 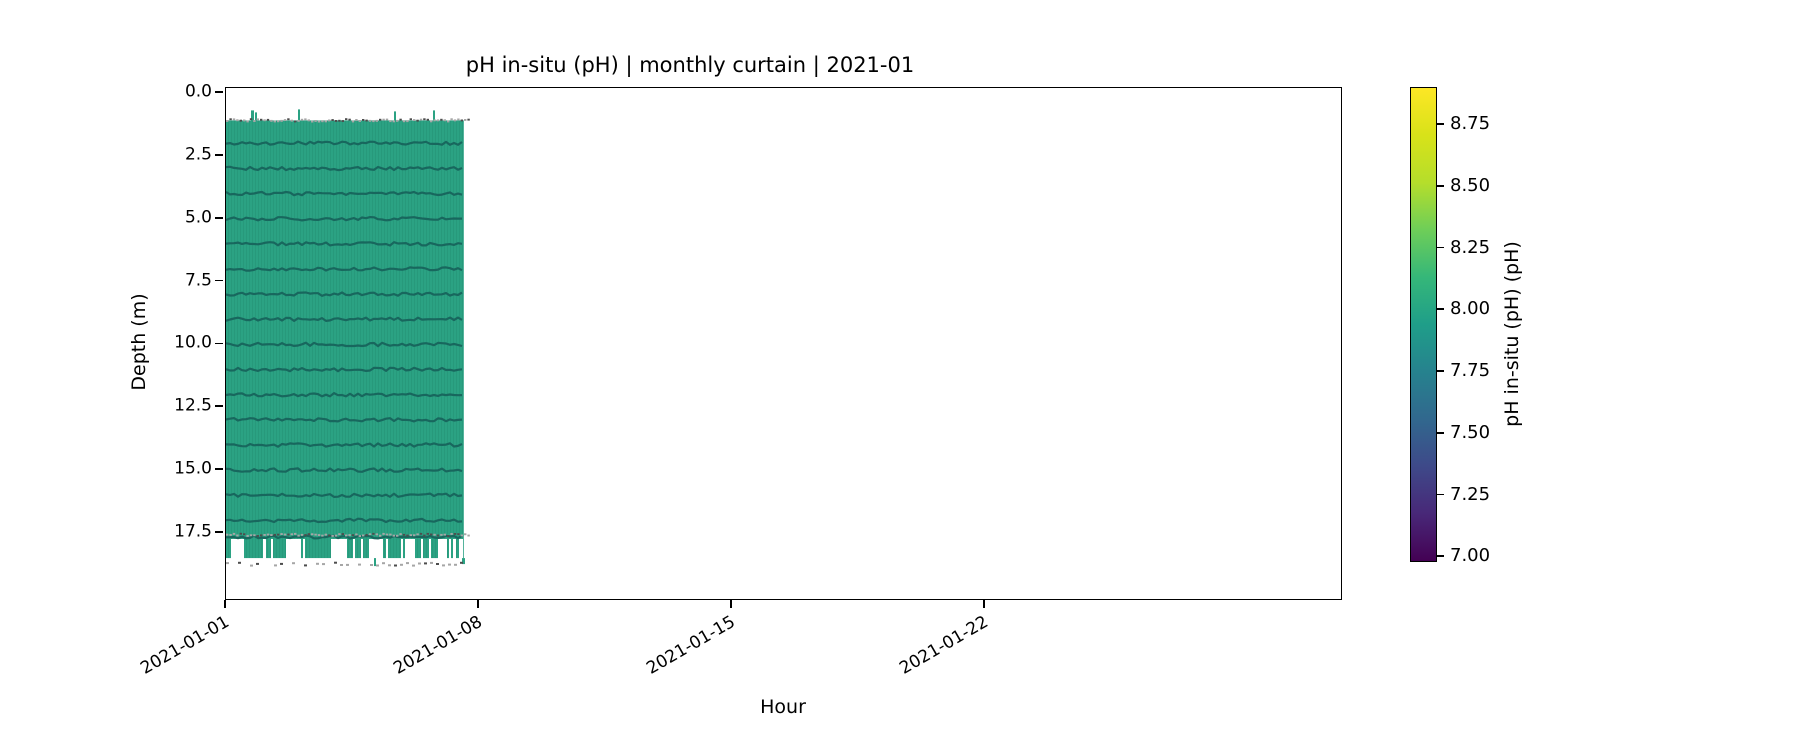 What do you see at coordinates (691, 645) in the screenshot?
I see `x-tick-label: 2021-01-15` at bounding box center [691, 645].